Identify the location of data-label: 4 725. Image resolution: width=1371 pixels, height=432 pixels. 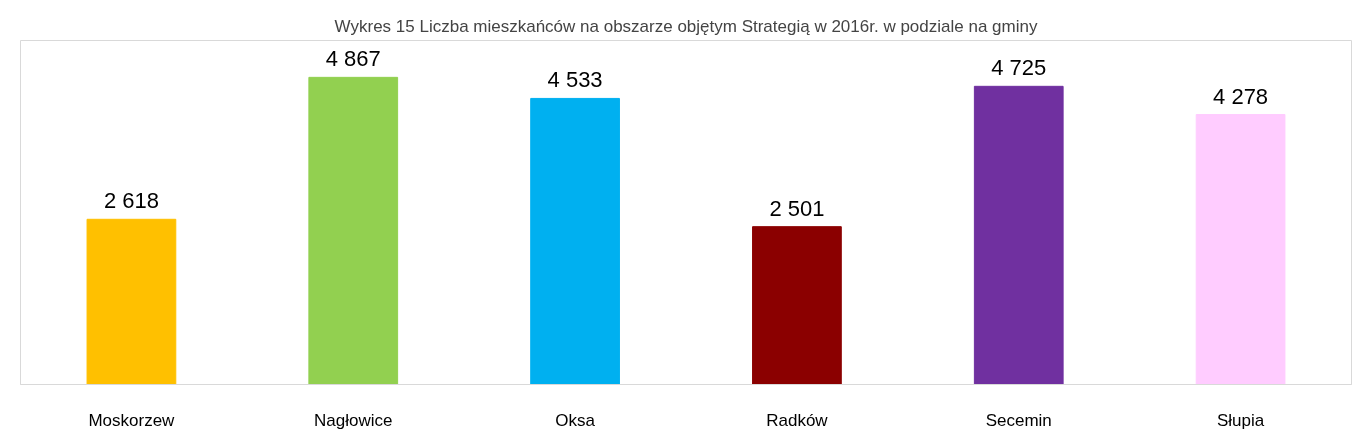
(1019, 68).